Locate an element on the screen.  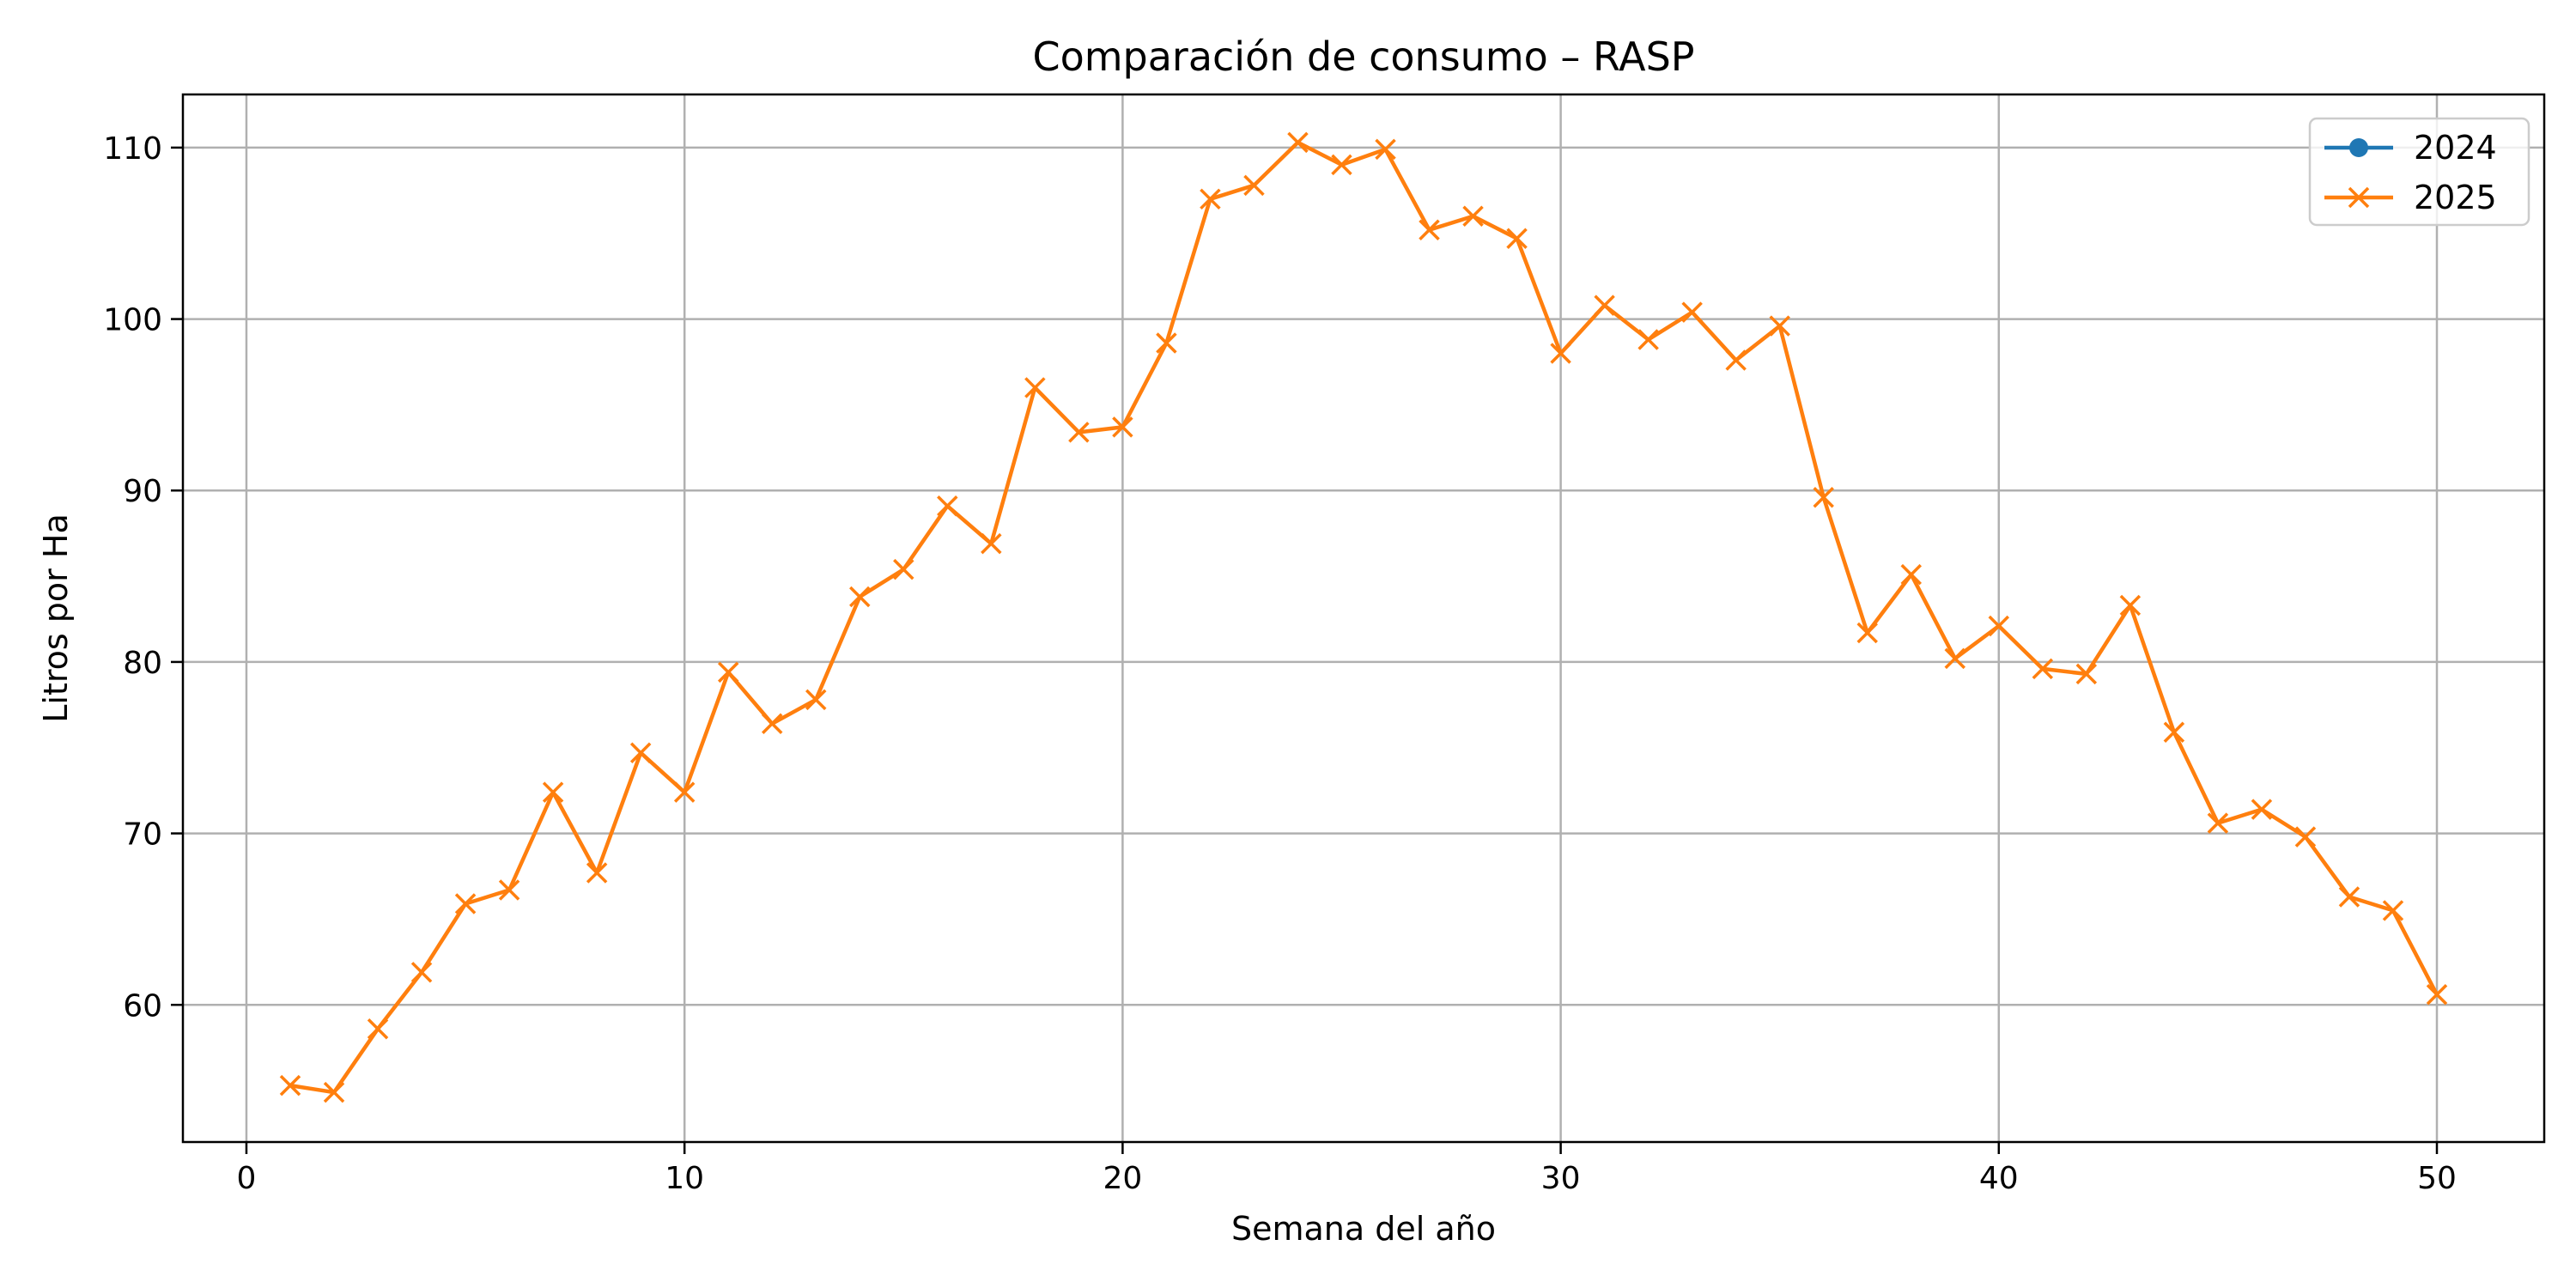
x-tick-label: 20 is located at coordinates (1122, 1178).